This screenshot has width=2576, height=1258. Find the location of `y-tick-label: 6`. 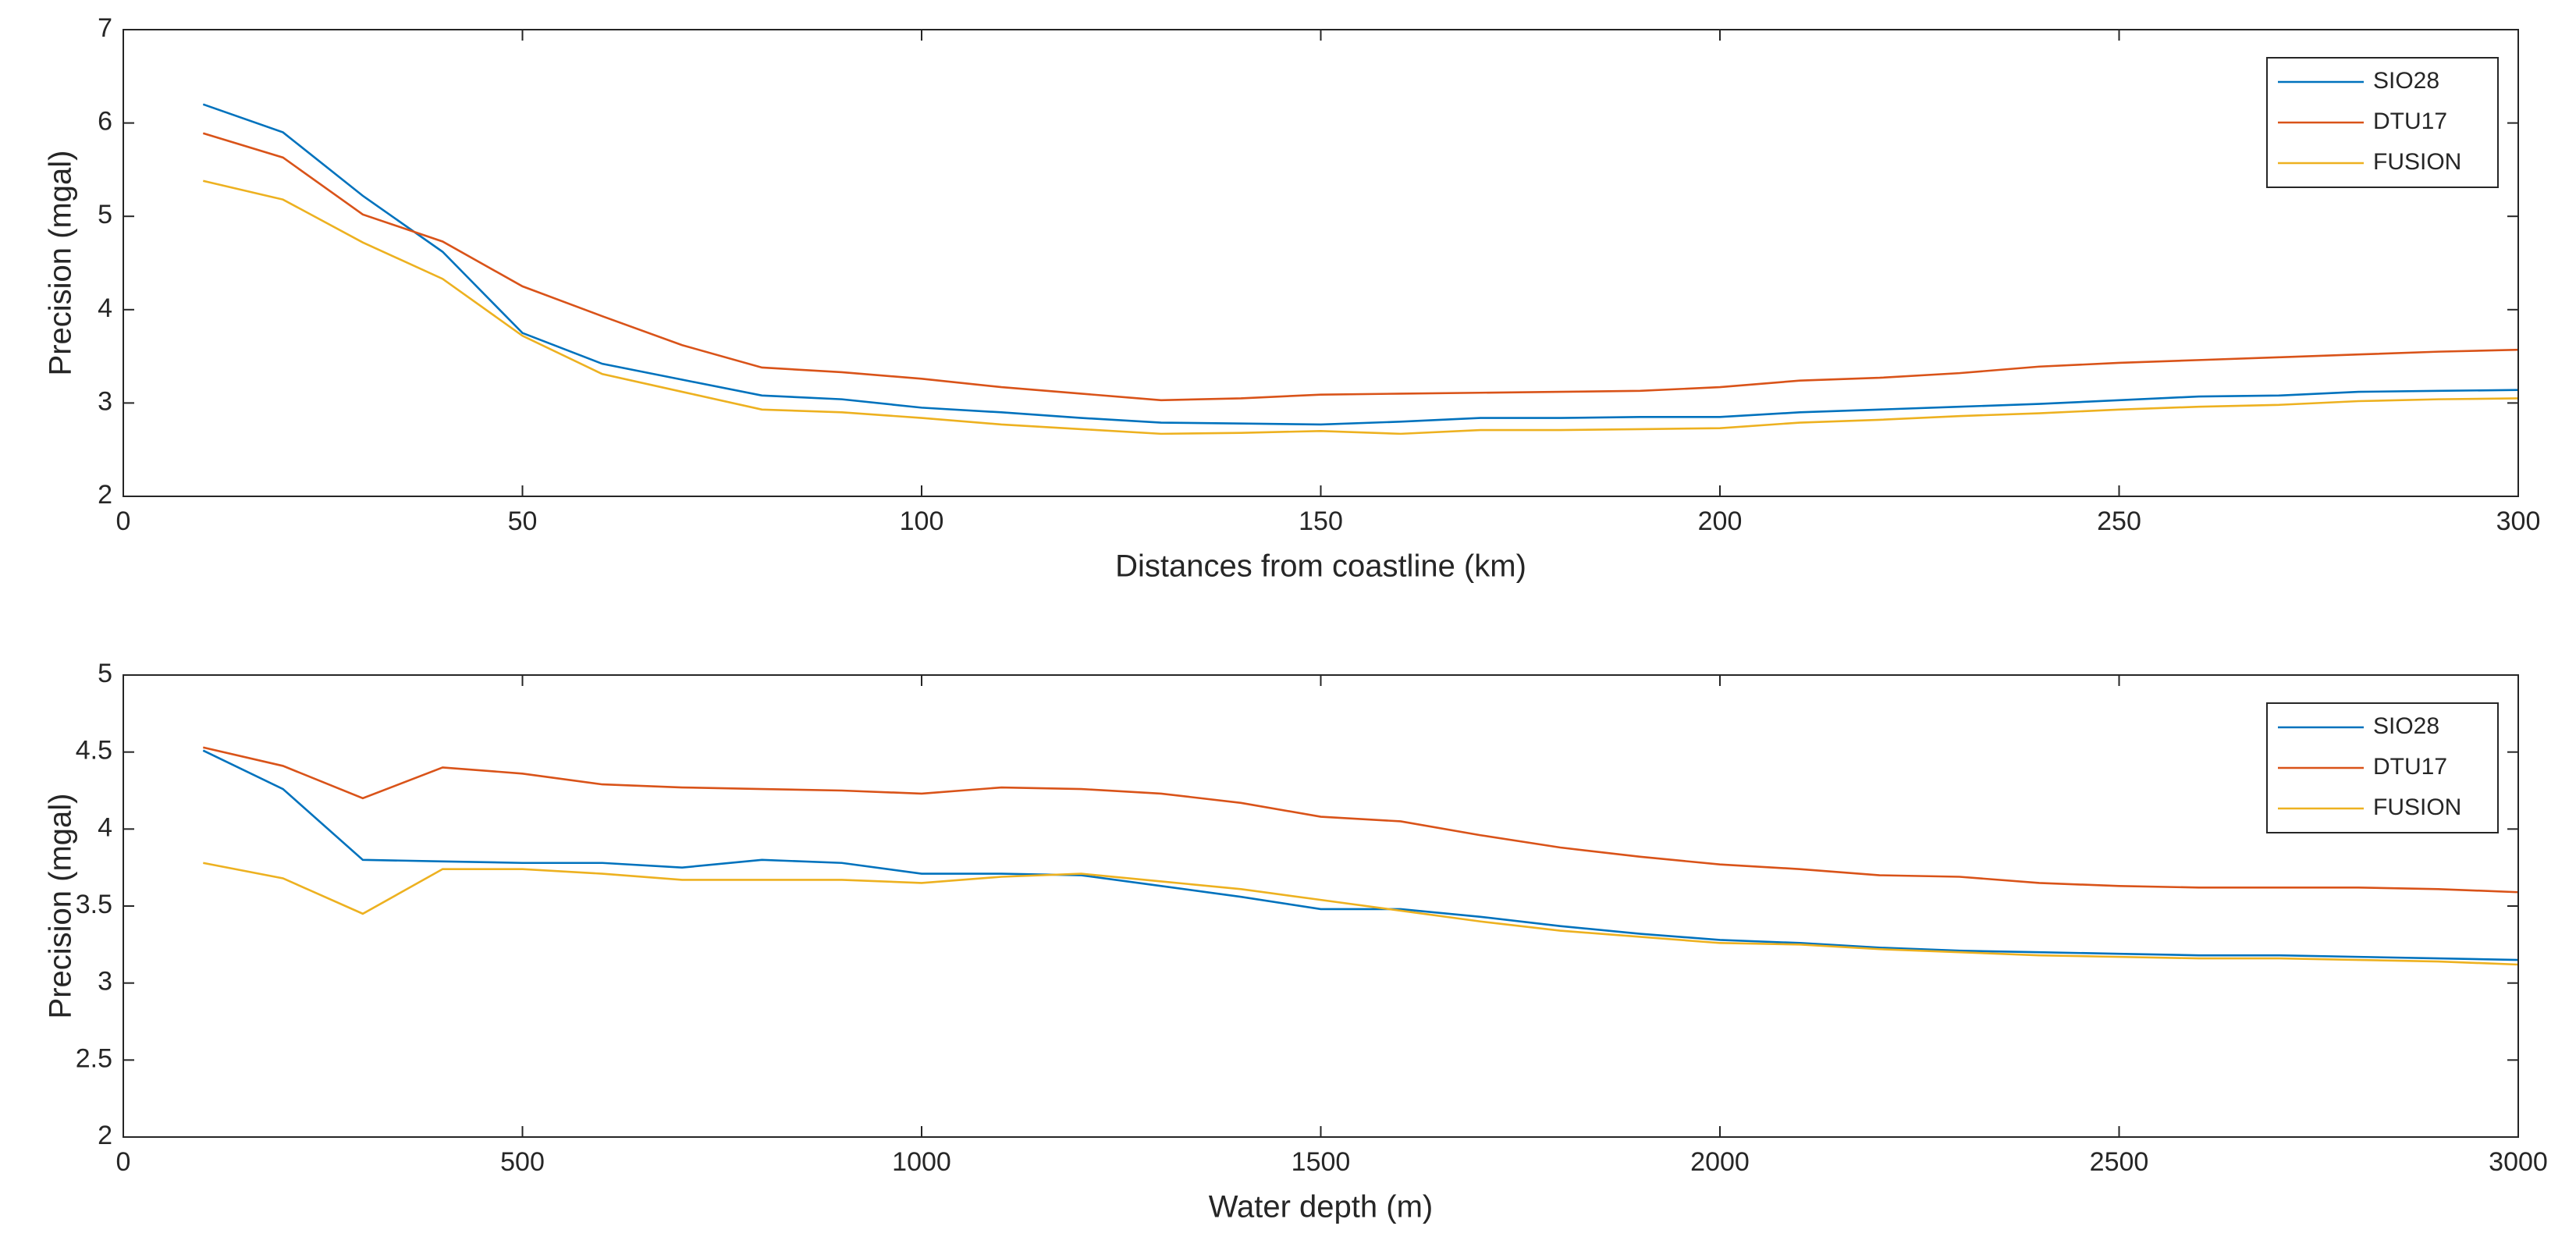

y-tick-label: 6 is located at coordinates (105, 122).